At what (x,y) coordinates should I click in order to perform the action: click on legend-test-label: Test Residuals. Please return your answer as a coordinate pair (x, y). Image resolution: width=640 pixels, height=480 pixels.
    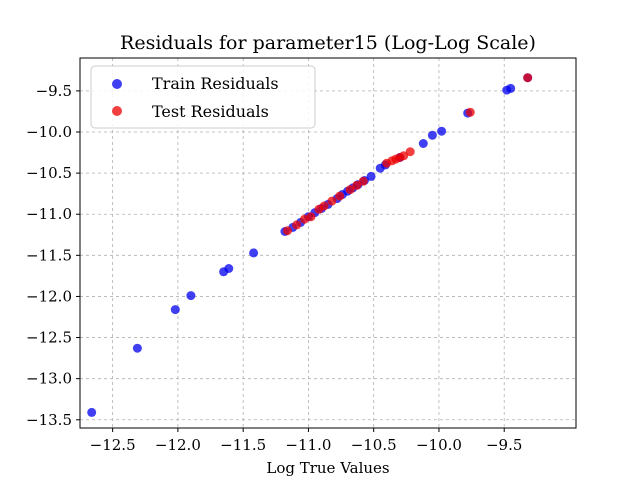
    Looking at the image, I should click on (210, 111).